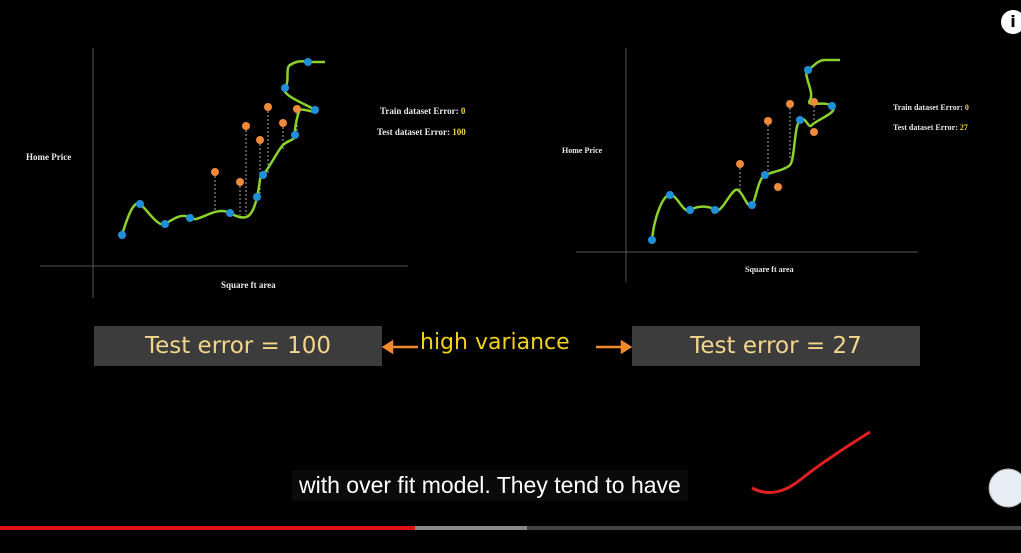  I want to click on test-error: Test dataset Error: 27, so click(930, 127).